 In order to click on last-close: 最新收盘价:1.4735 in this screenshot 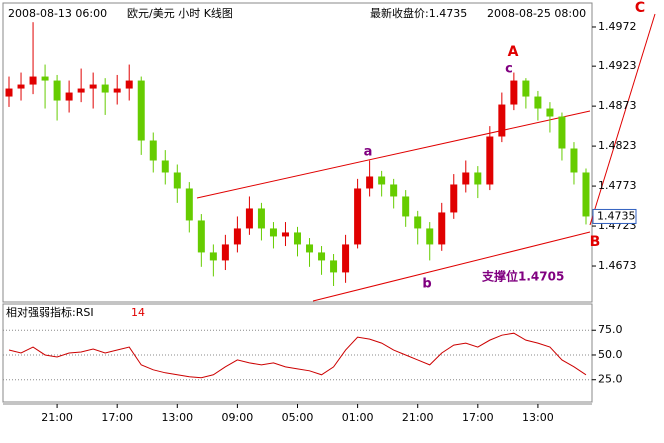, I will do `click(418, 13)`.